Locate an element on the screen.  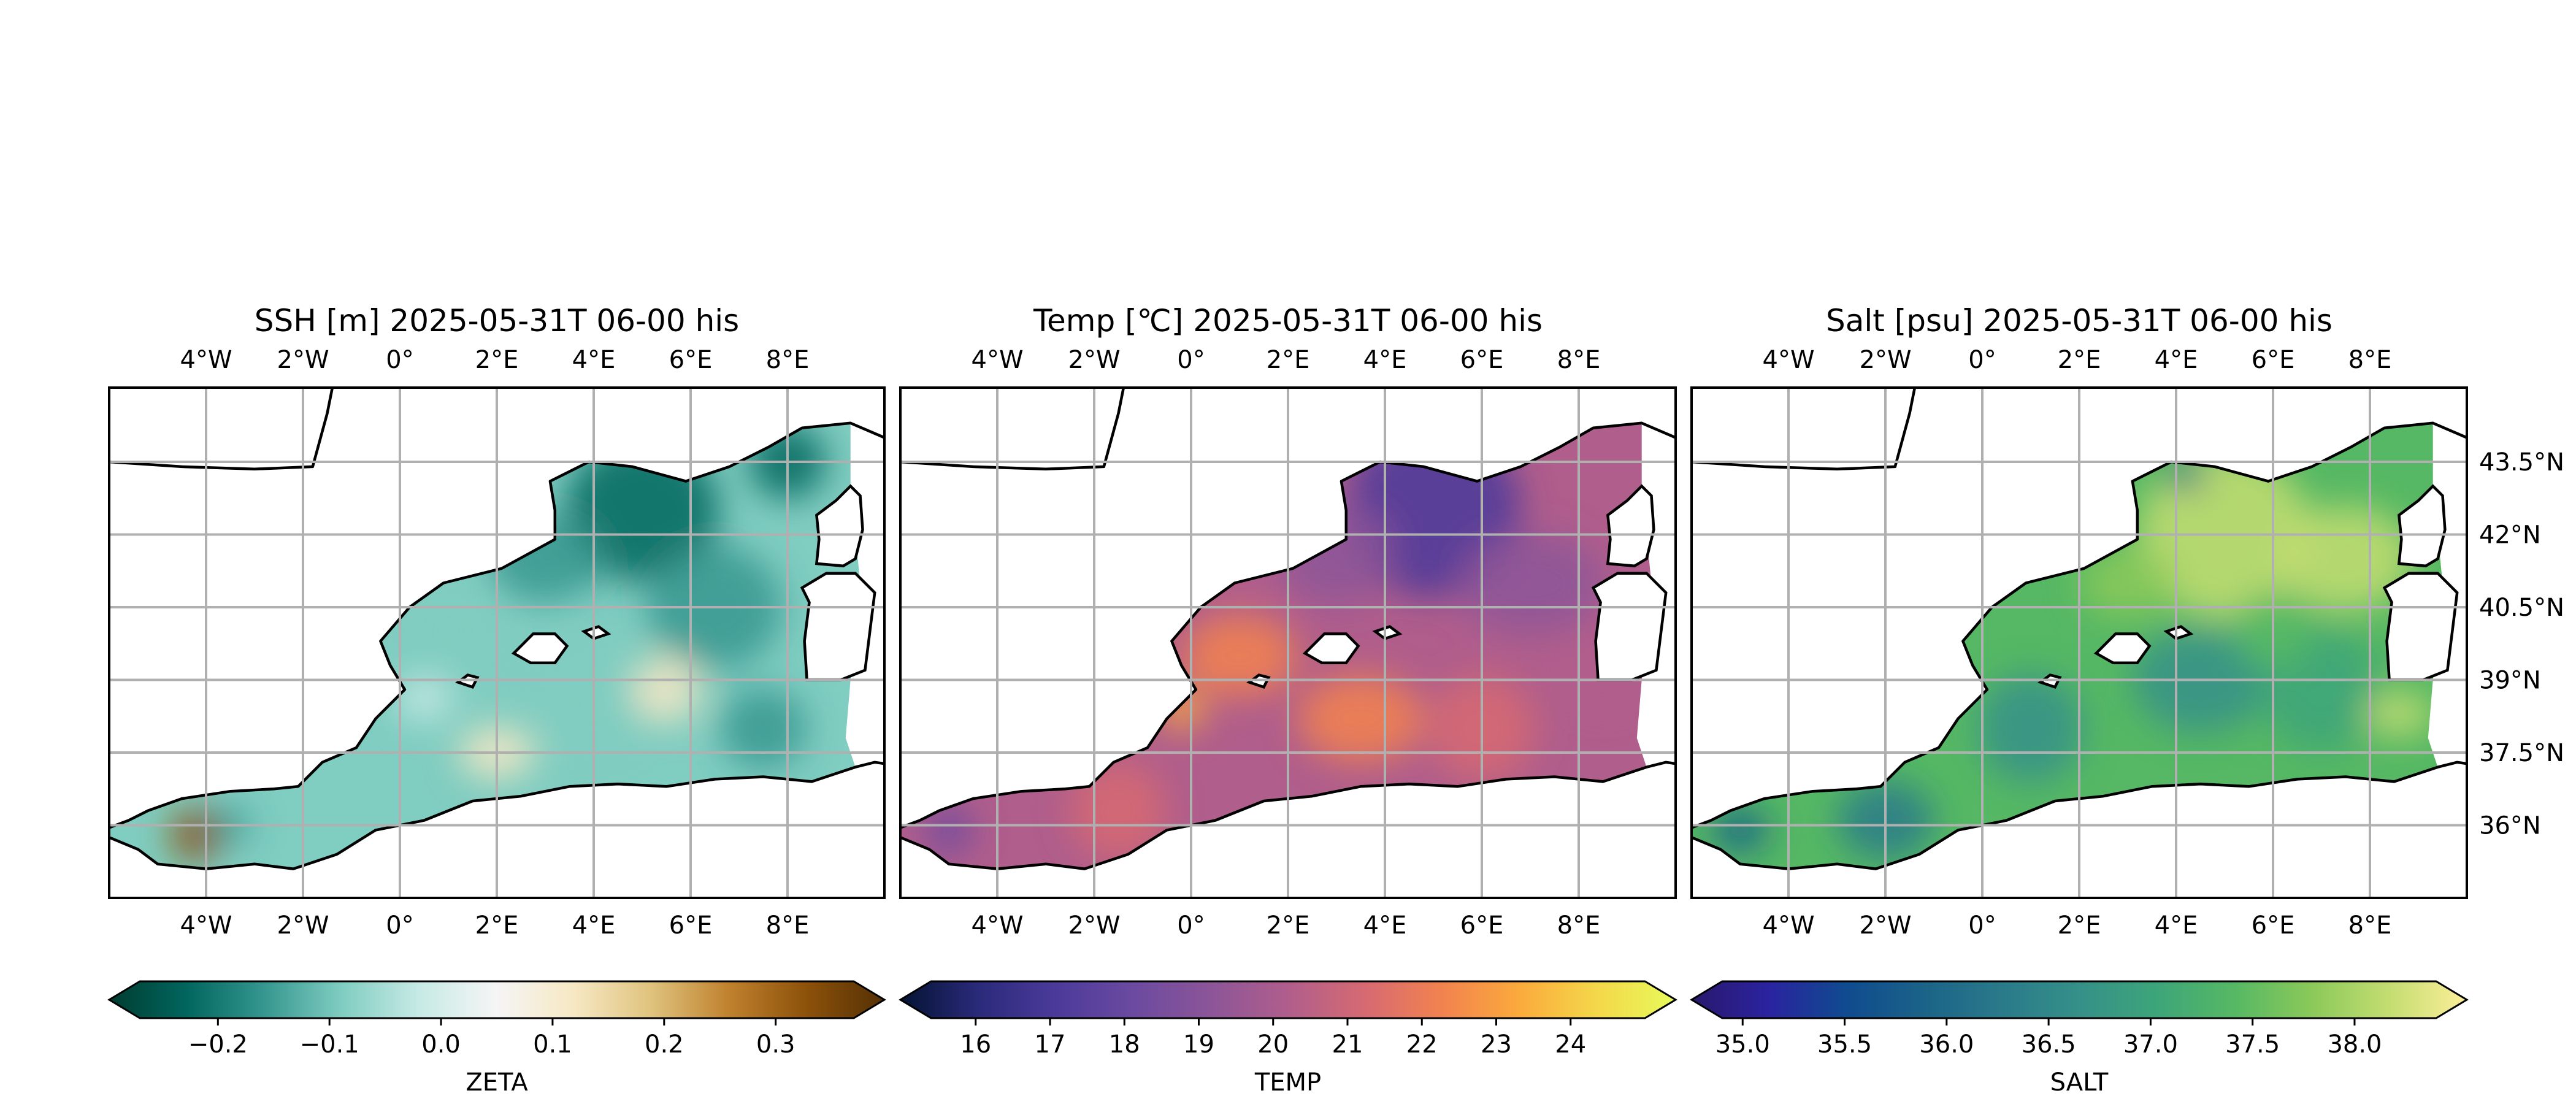
colorbar: −0.2 −0.1 0.0 0.1 0.2 0.3 ZETA is located at coordinates (496, 1038).